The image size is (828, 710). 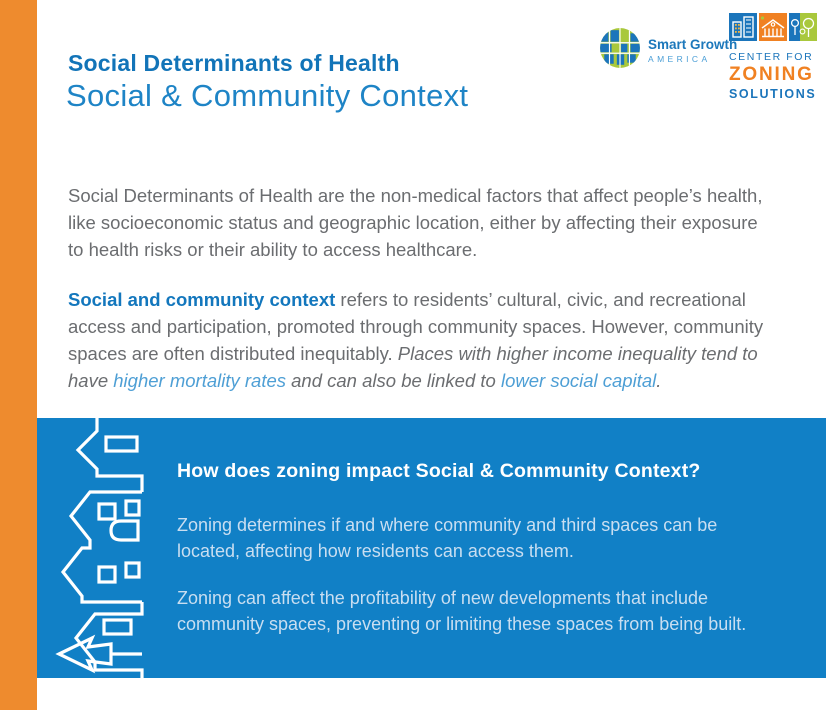 I want to click on czs-center-for: CENTER FOR, so click(x=771, y=57).